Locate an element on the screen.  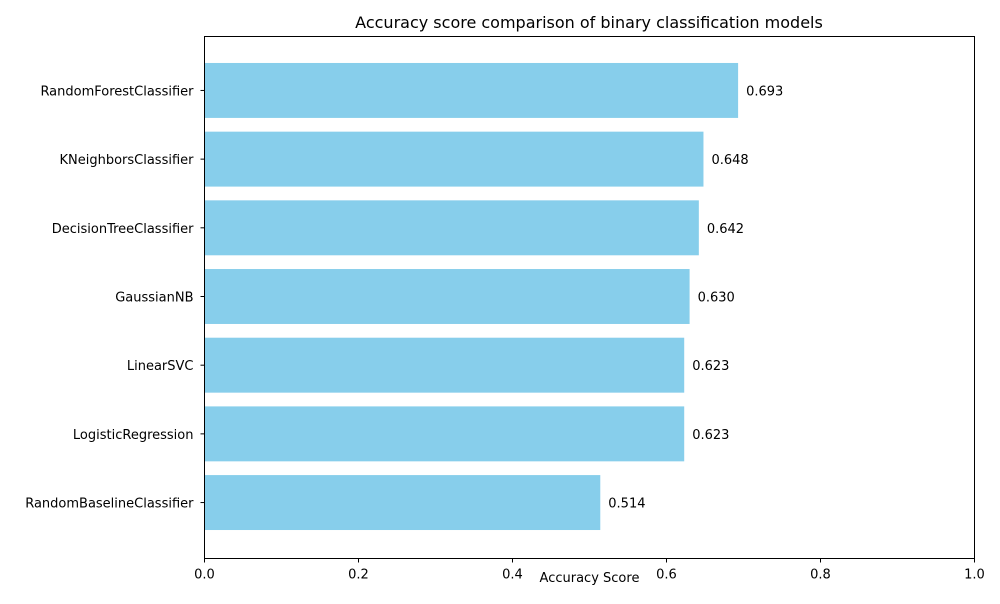
bar-value-label: 0.514 is located at coordinates (626, 504).